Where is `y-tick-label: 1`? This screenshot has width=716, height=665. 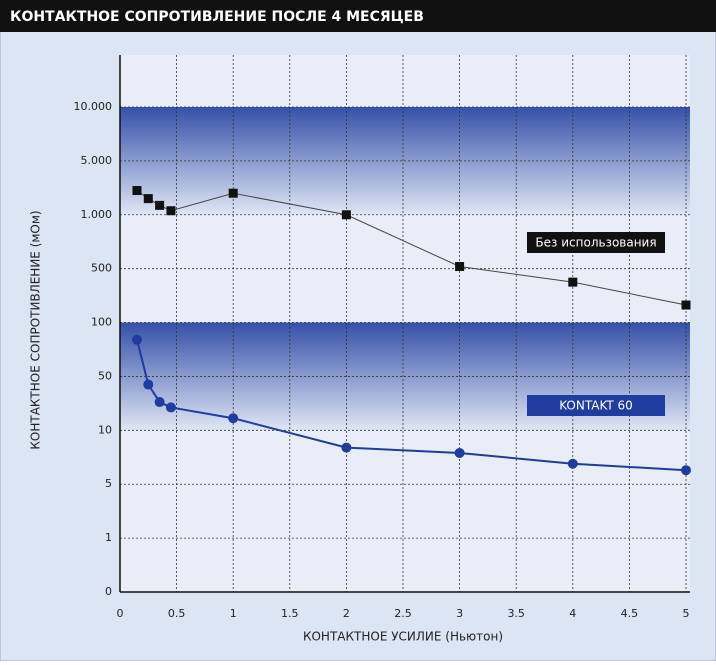 y-tick-label: 1 is located at coordinates (108, 537).